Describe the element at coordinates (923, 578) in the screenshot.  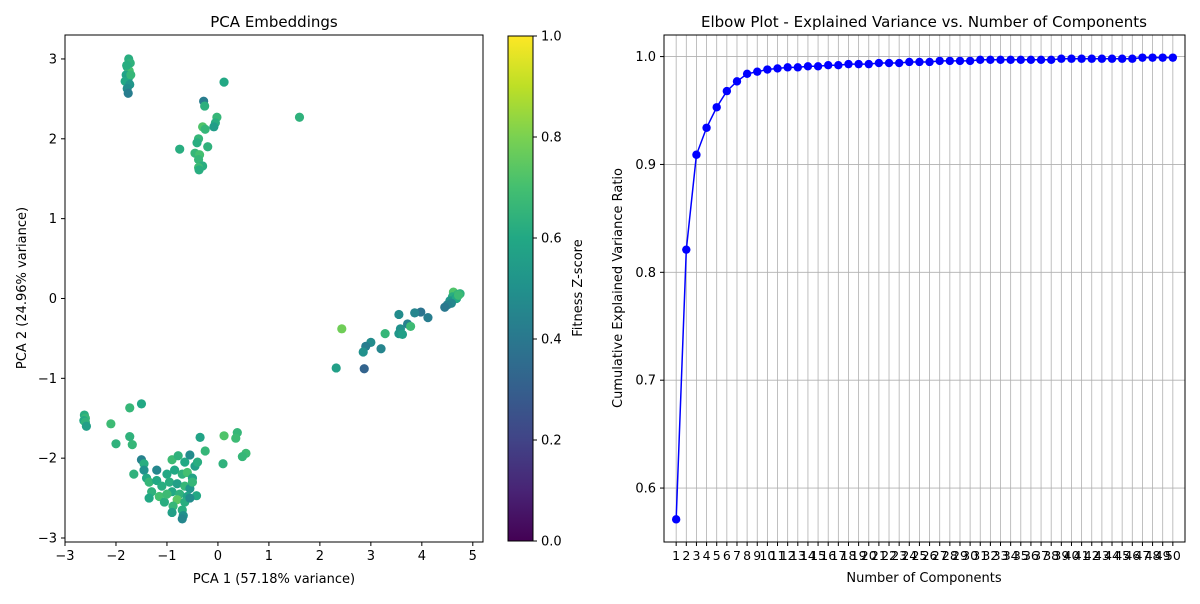
I see `elbow-xlabel: Number of Components` at that location.